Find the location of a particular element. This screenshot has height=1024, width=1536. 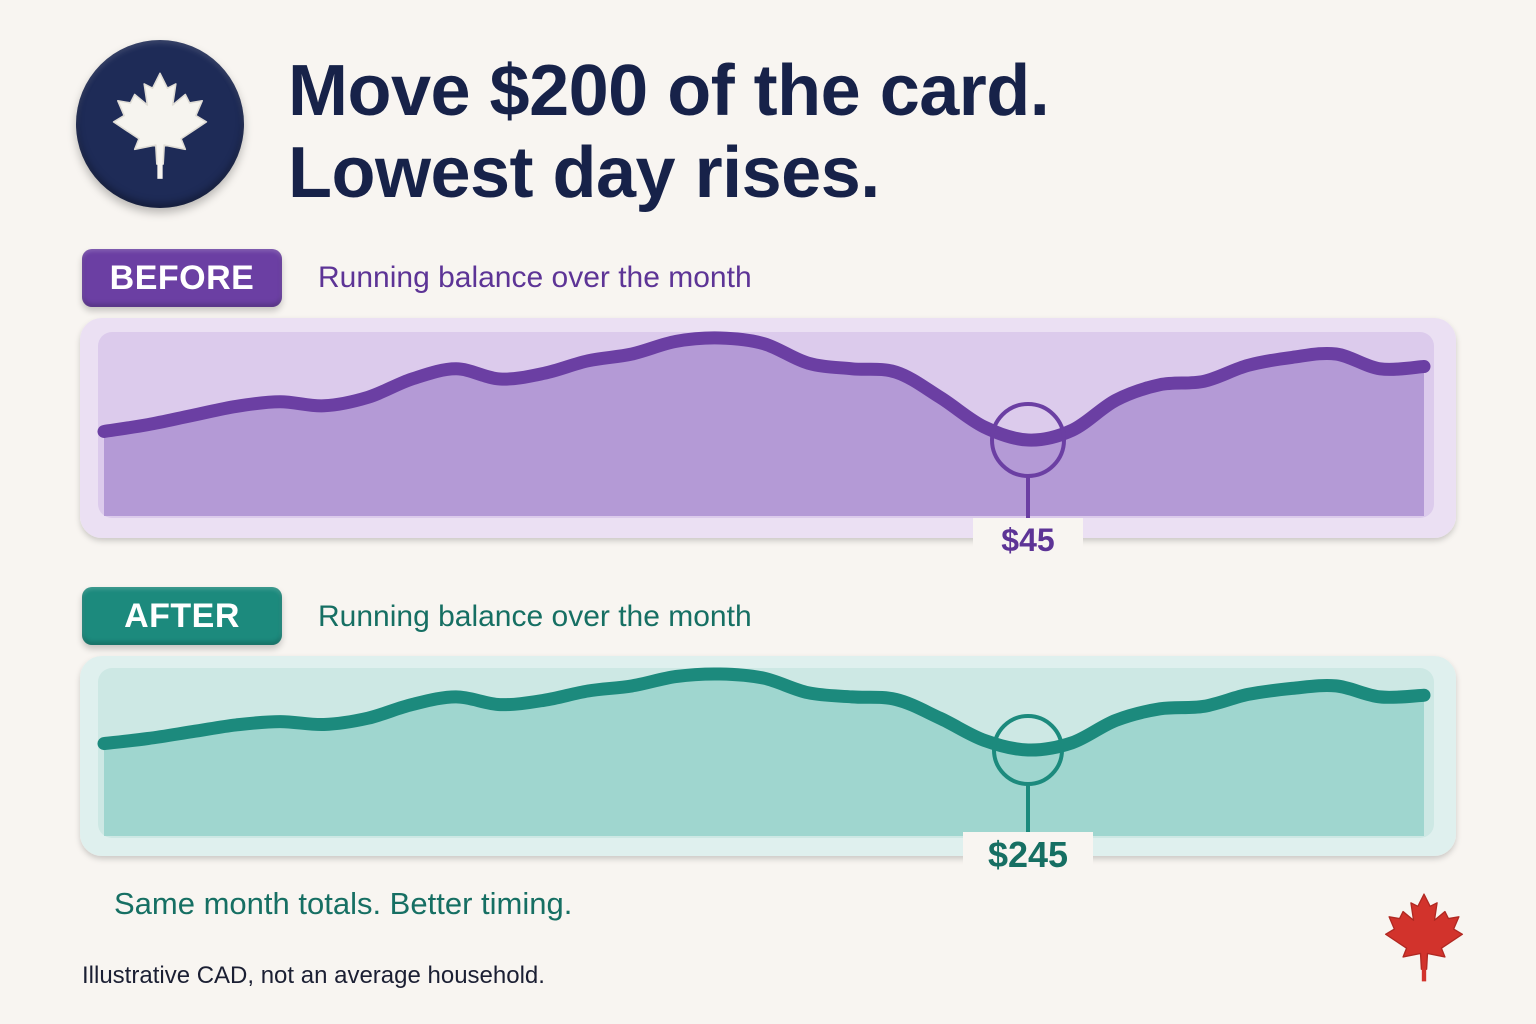

maple-leaf-logo is located at coordinates (160, 124).